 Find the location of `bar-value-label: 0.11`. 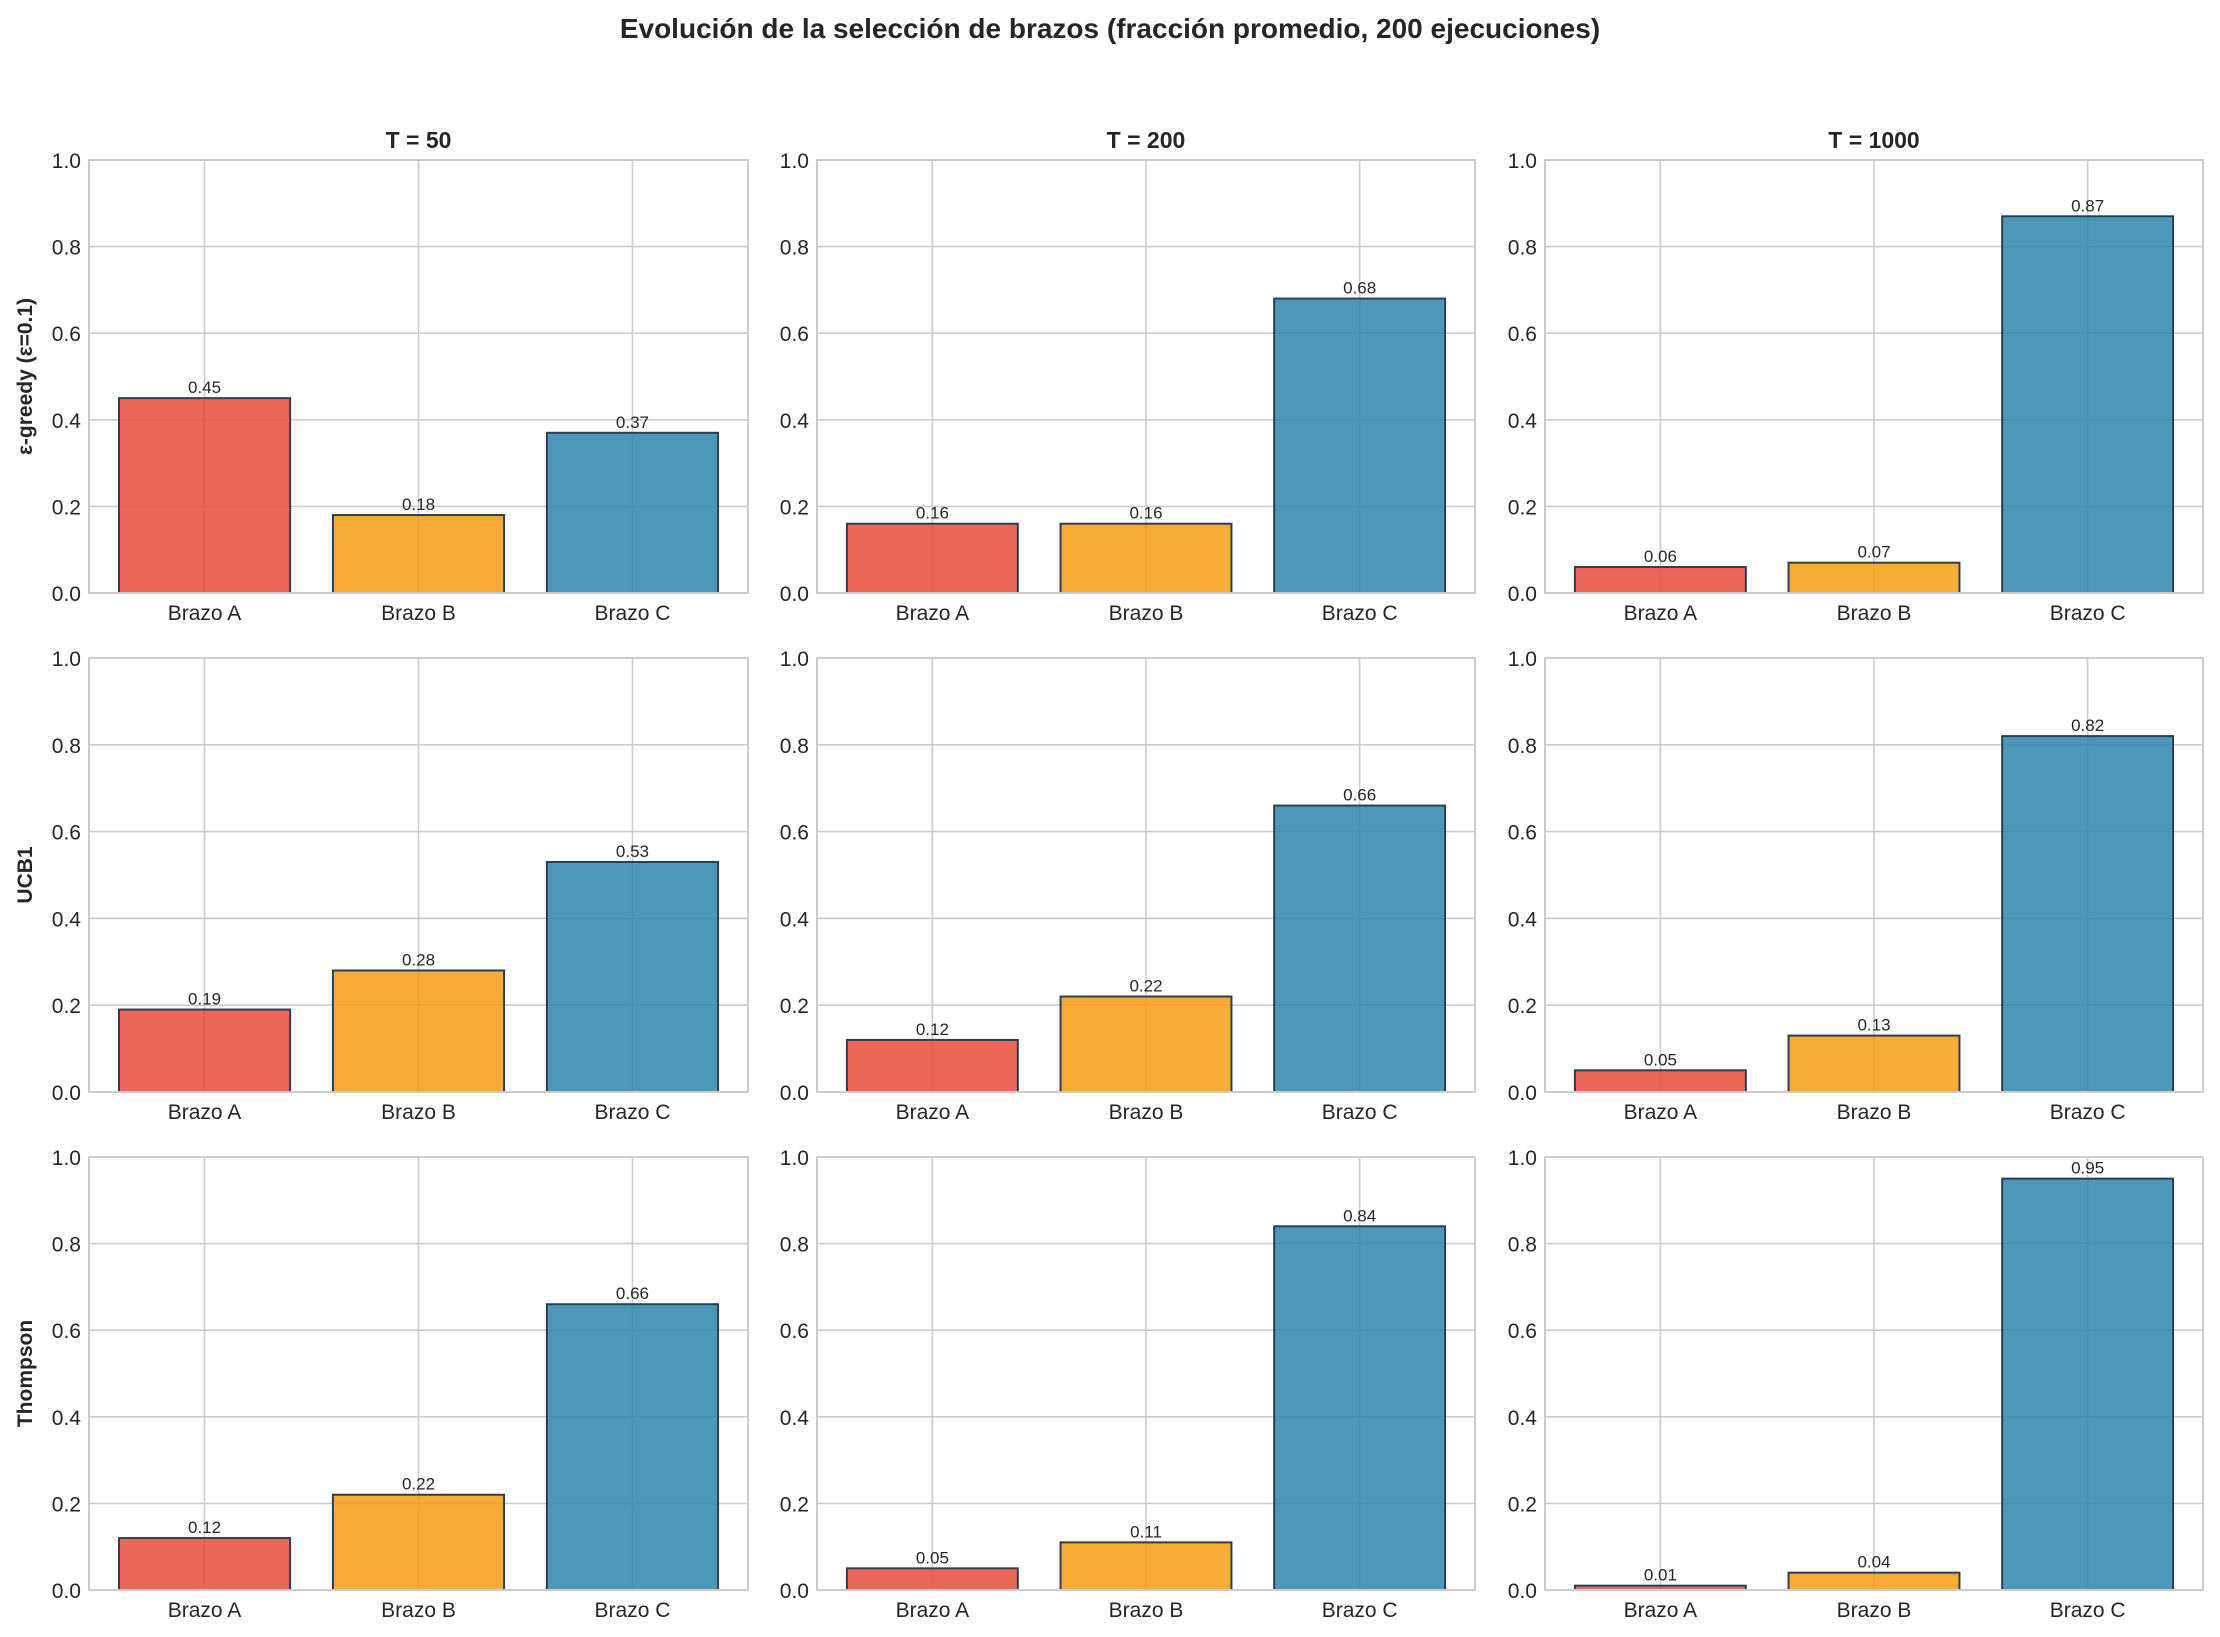

bar-value-label: 0.11 is located at coordinates (1146, 1531).